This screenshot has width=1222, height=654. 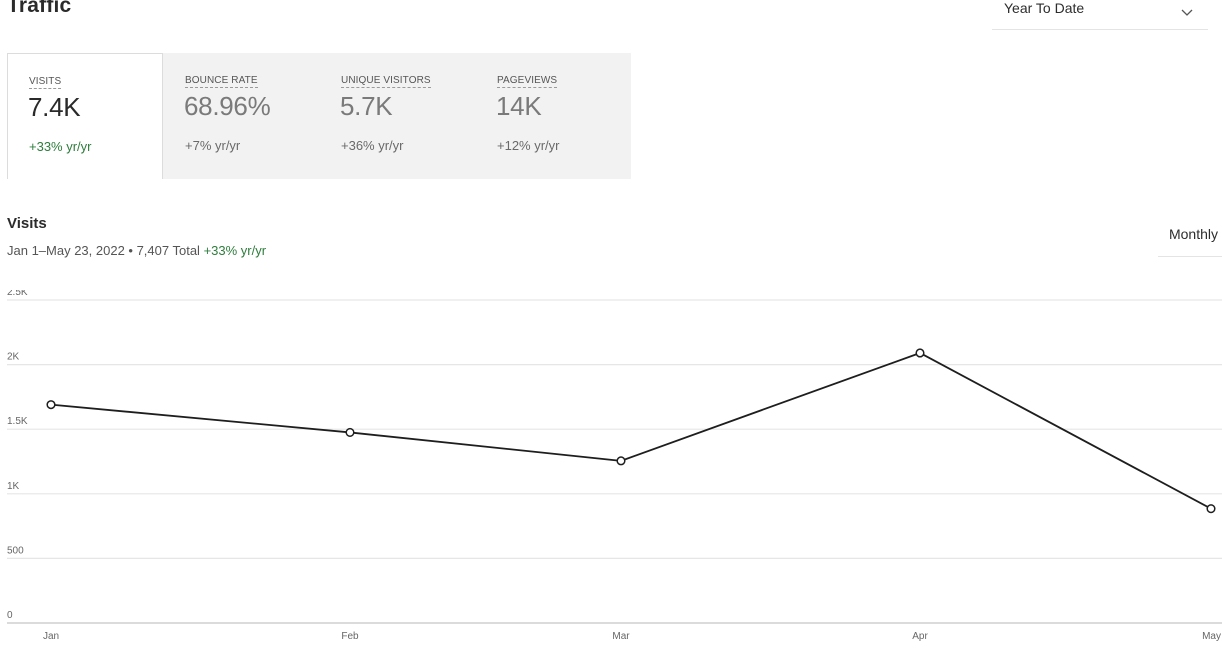 What do you see at coordinates (235, 250) in the screenshot?
I see `chart-subtitle-change: +33% yr/yr` at bounding box center [235, 250].